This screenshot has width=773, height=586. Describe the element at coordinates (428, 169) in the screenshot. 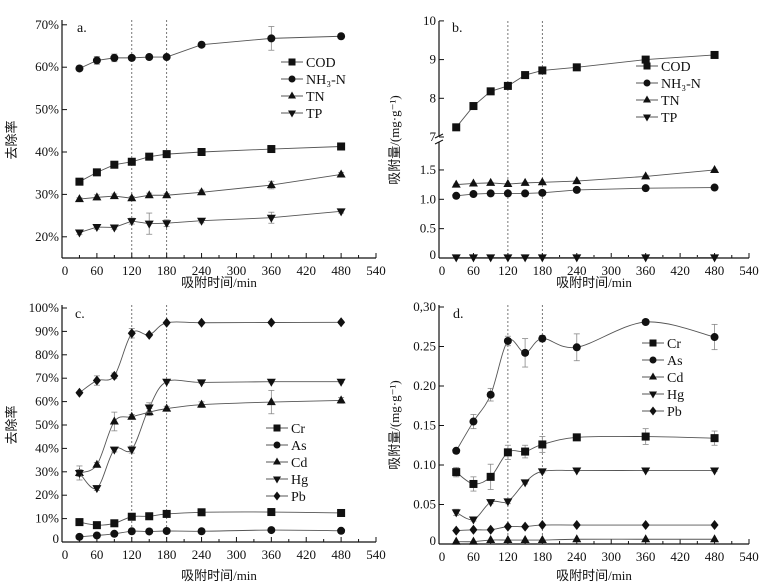

I see `y-tick-label: 1.5` at that location.